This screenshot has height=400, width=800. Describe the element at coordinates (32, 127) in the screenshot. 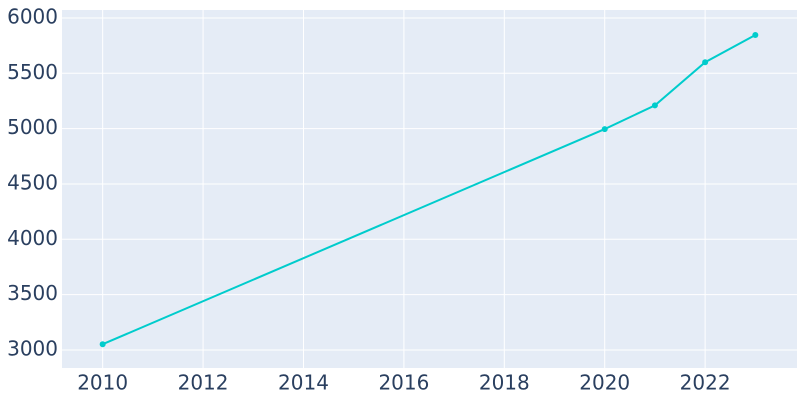

I see `y-tick-label: 5000` at that location.